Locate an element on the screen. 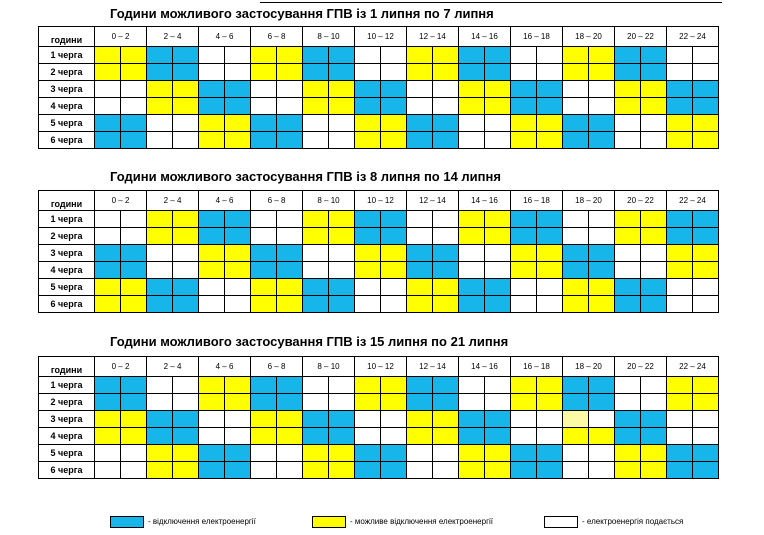  queue-label: 1 черга is located at coordinates (66, 385).